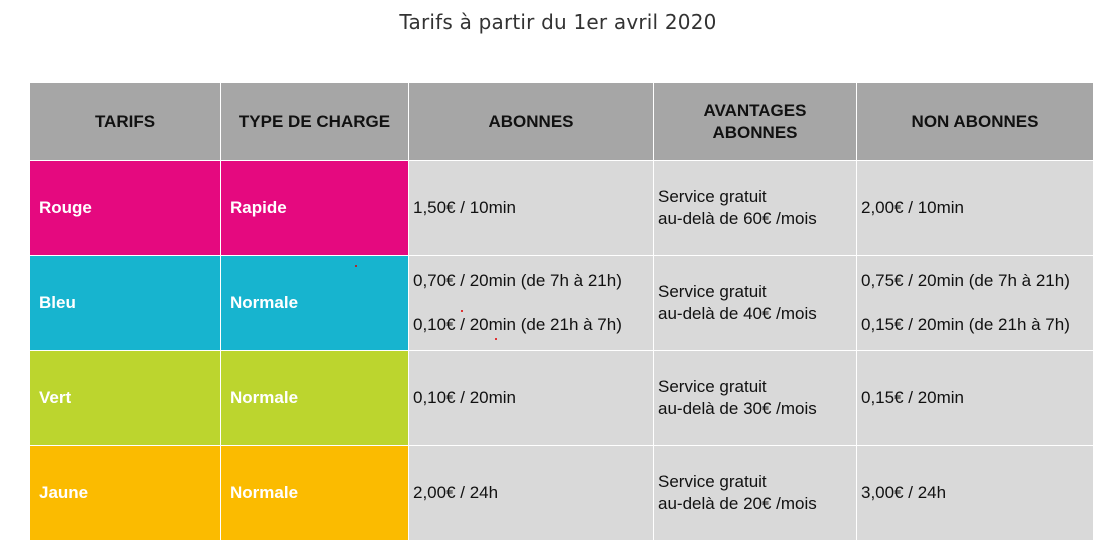 The width and height of the screenshot is (1116, 554). What do you see at coordinates (975, 493) in the screenshot?
I see `non-abonnes-cell: 3,00€ / 24h` at bounding box center [975, 493].